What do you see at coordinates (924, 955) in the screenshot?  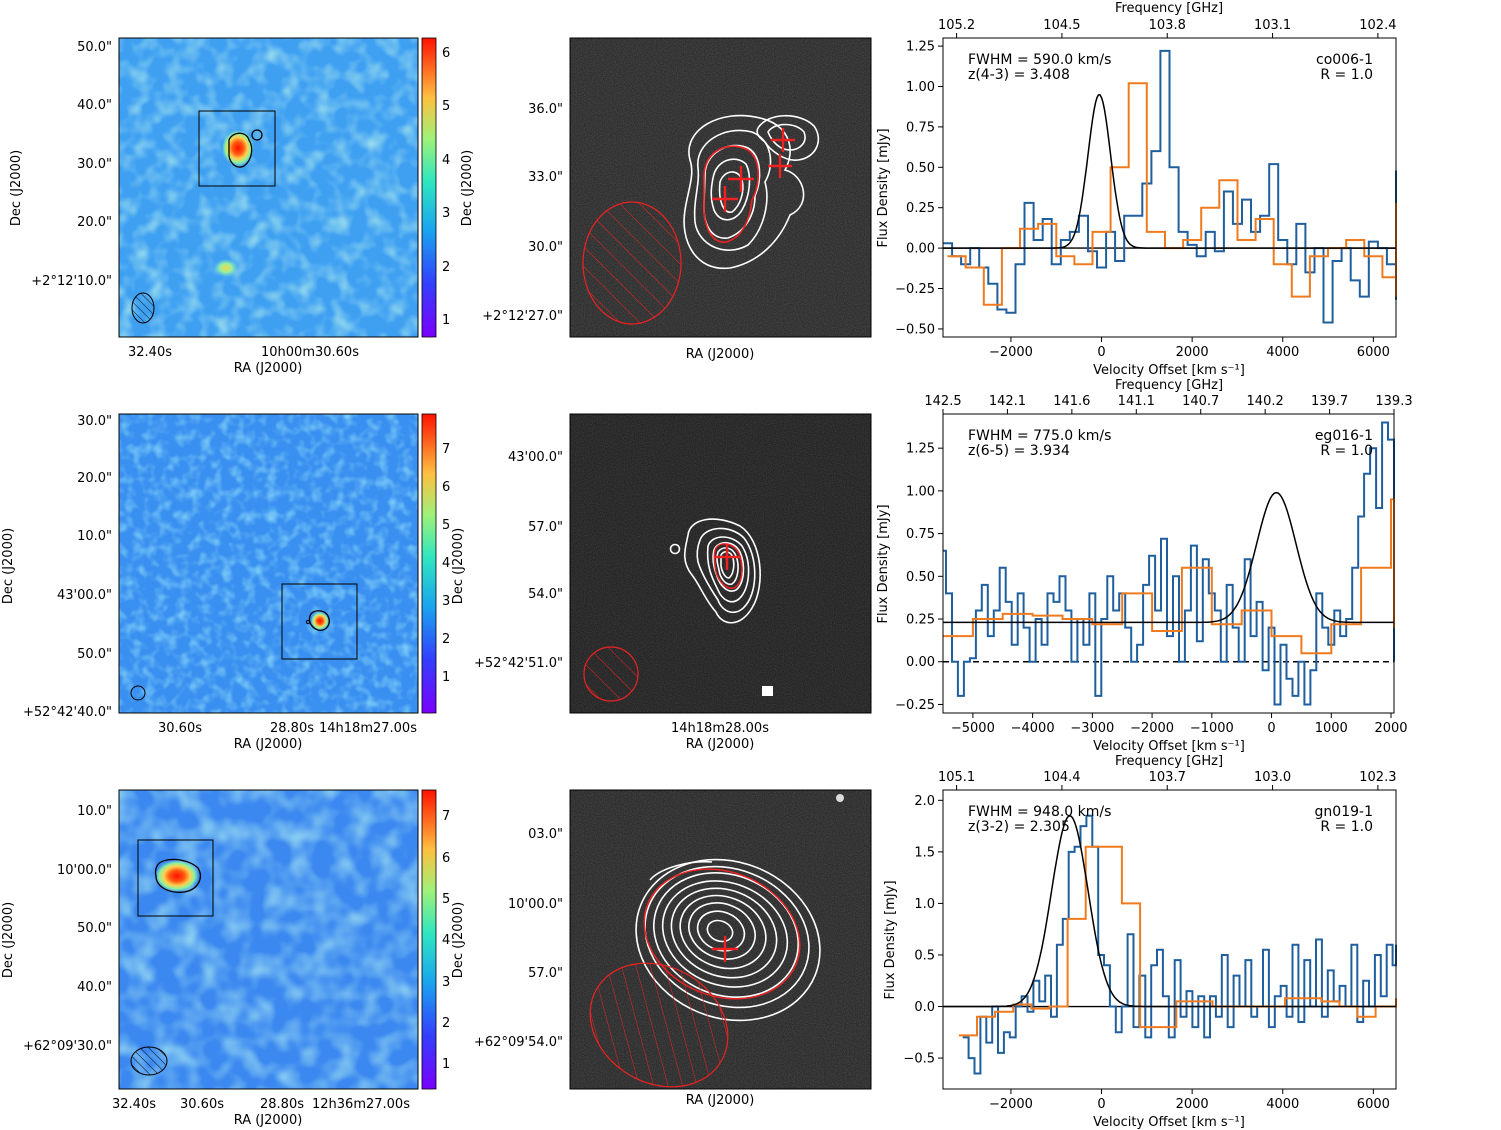 I see `y-tick-label: 0.5` at bounding box center [924, 955].